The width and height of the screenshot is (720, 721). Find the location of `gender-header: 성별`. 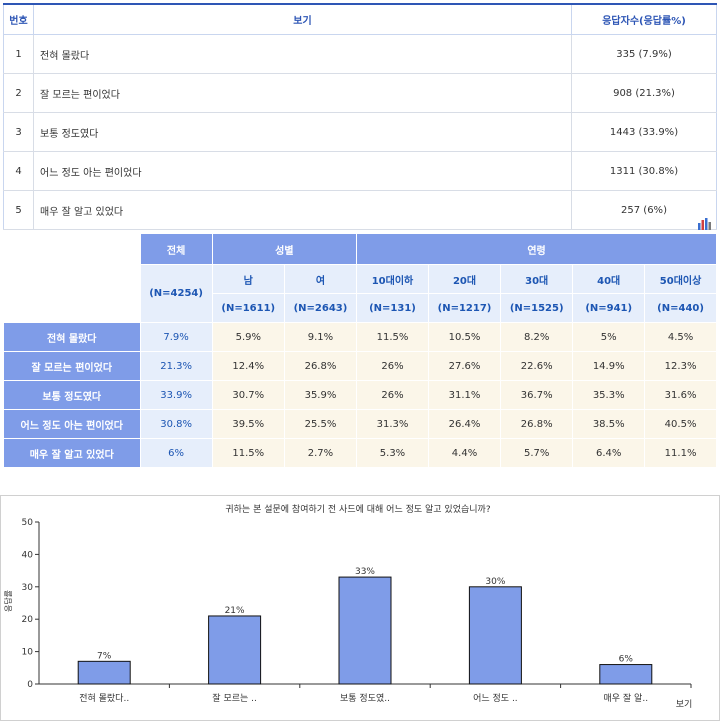

gender-header: 성별 is located at coordinates (284, 249).